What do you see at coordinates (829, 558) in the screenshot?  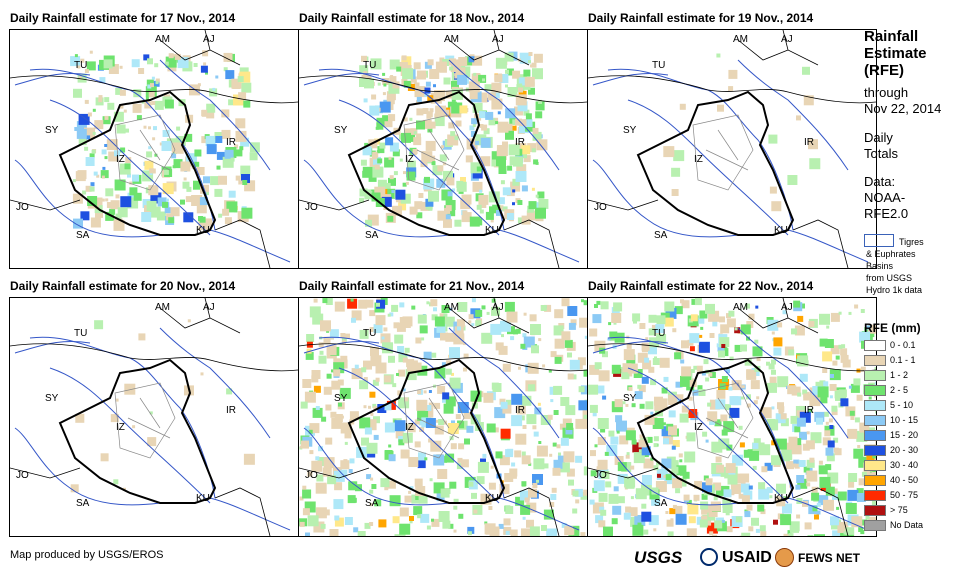 I see `fewsnet-logo-text: FEWS NET` at bounding box center [829, 558].